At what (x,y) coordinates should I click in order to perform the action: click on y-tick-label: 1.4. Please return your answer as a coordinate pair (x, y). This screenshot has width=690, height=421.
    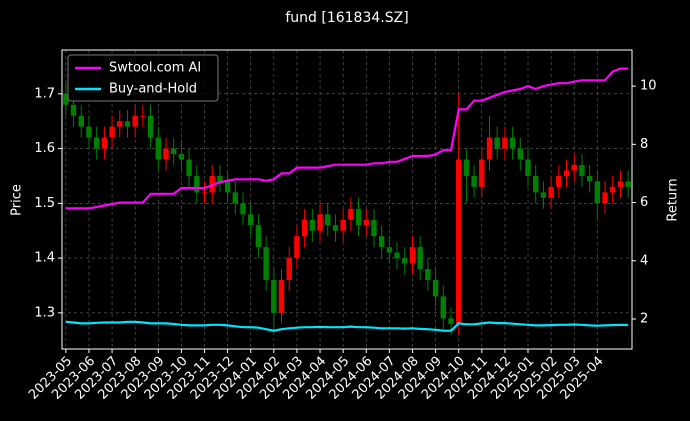
    Looking at the image, I should click on (44, 258).